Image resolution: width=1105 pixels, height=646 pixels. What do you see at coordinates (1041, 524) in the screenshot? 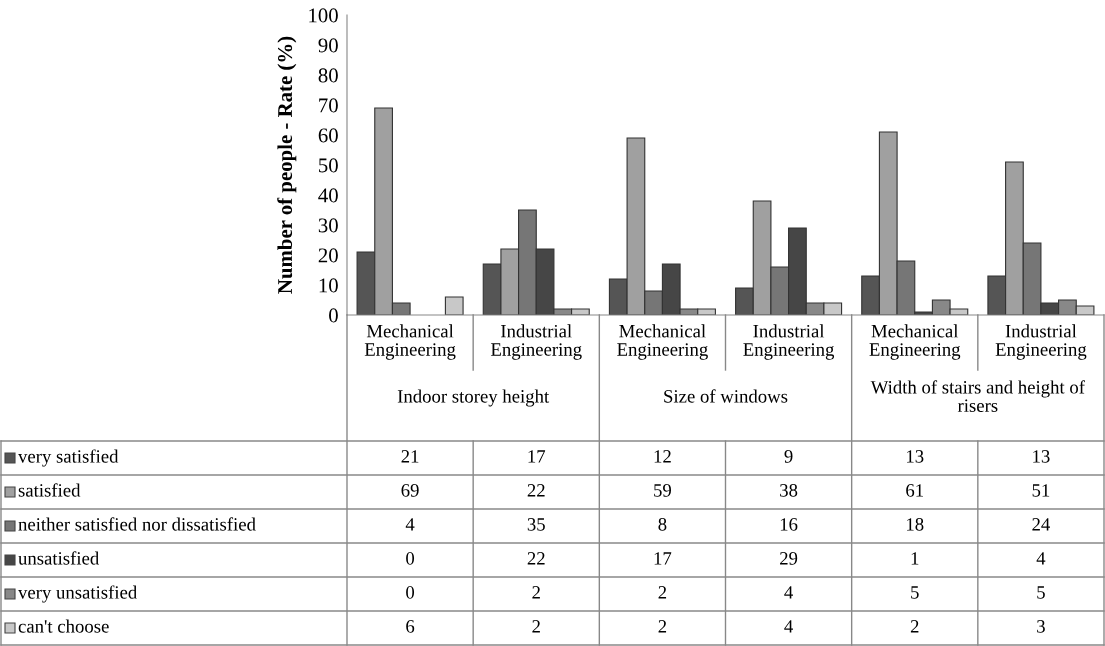
I see `data-label: 24` at bounding box center [1041, 524].